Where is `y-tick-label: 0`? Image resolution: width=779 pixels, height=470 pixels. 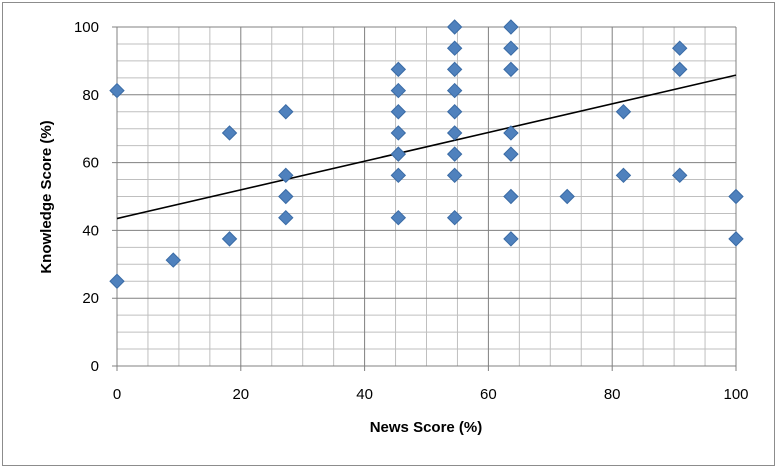 y-tick-label: 0 is located at coordinates (95, 366).